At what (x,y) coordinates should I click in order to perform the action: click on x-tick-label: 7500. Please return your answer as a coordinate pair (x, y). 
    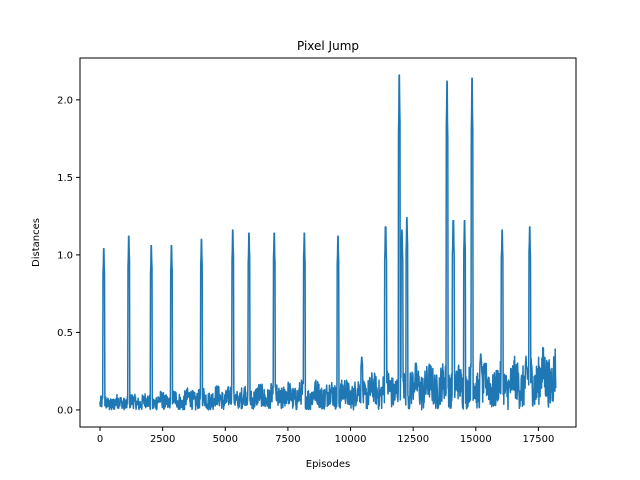
    Looking at the image, I should click on (287, 439).